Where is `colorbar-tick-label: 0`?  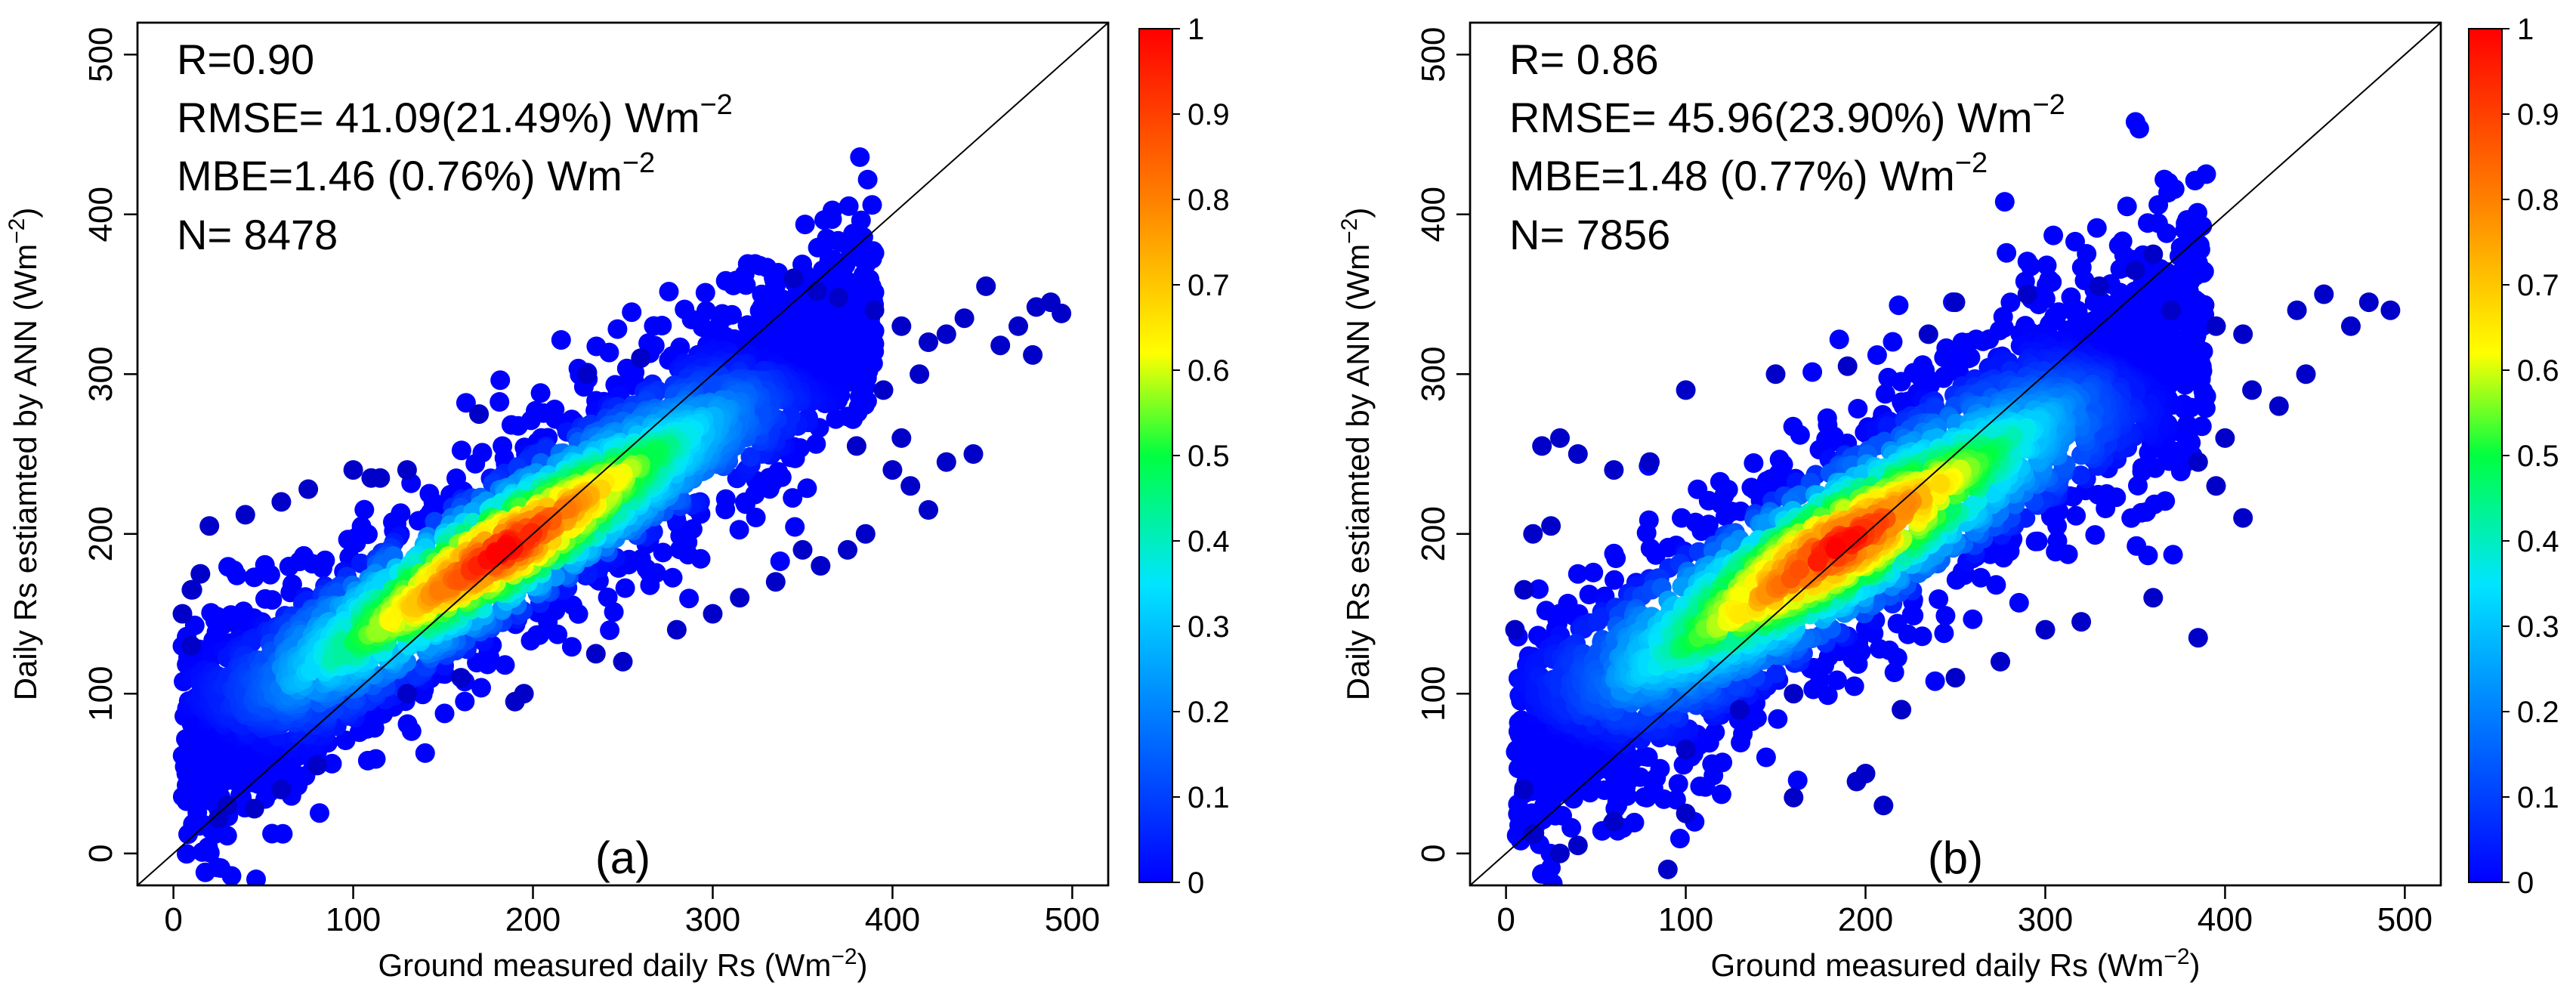
colorbar-tick-label: 0 is located at coordinates (1196, 883).